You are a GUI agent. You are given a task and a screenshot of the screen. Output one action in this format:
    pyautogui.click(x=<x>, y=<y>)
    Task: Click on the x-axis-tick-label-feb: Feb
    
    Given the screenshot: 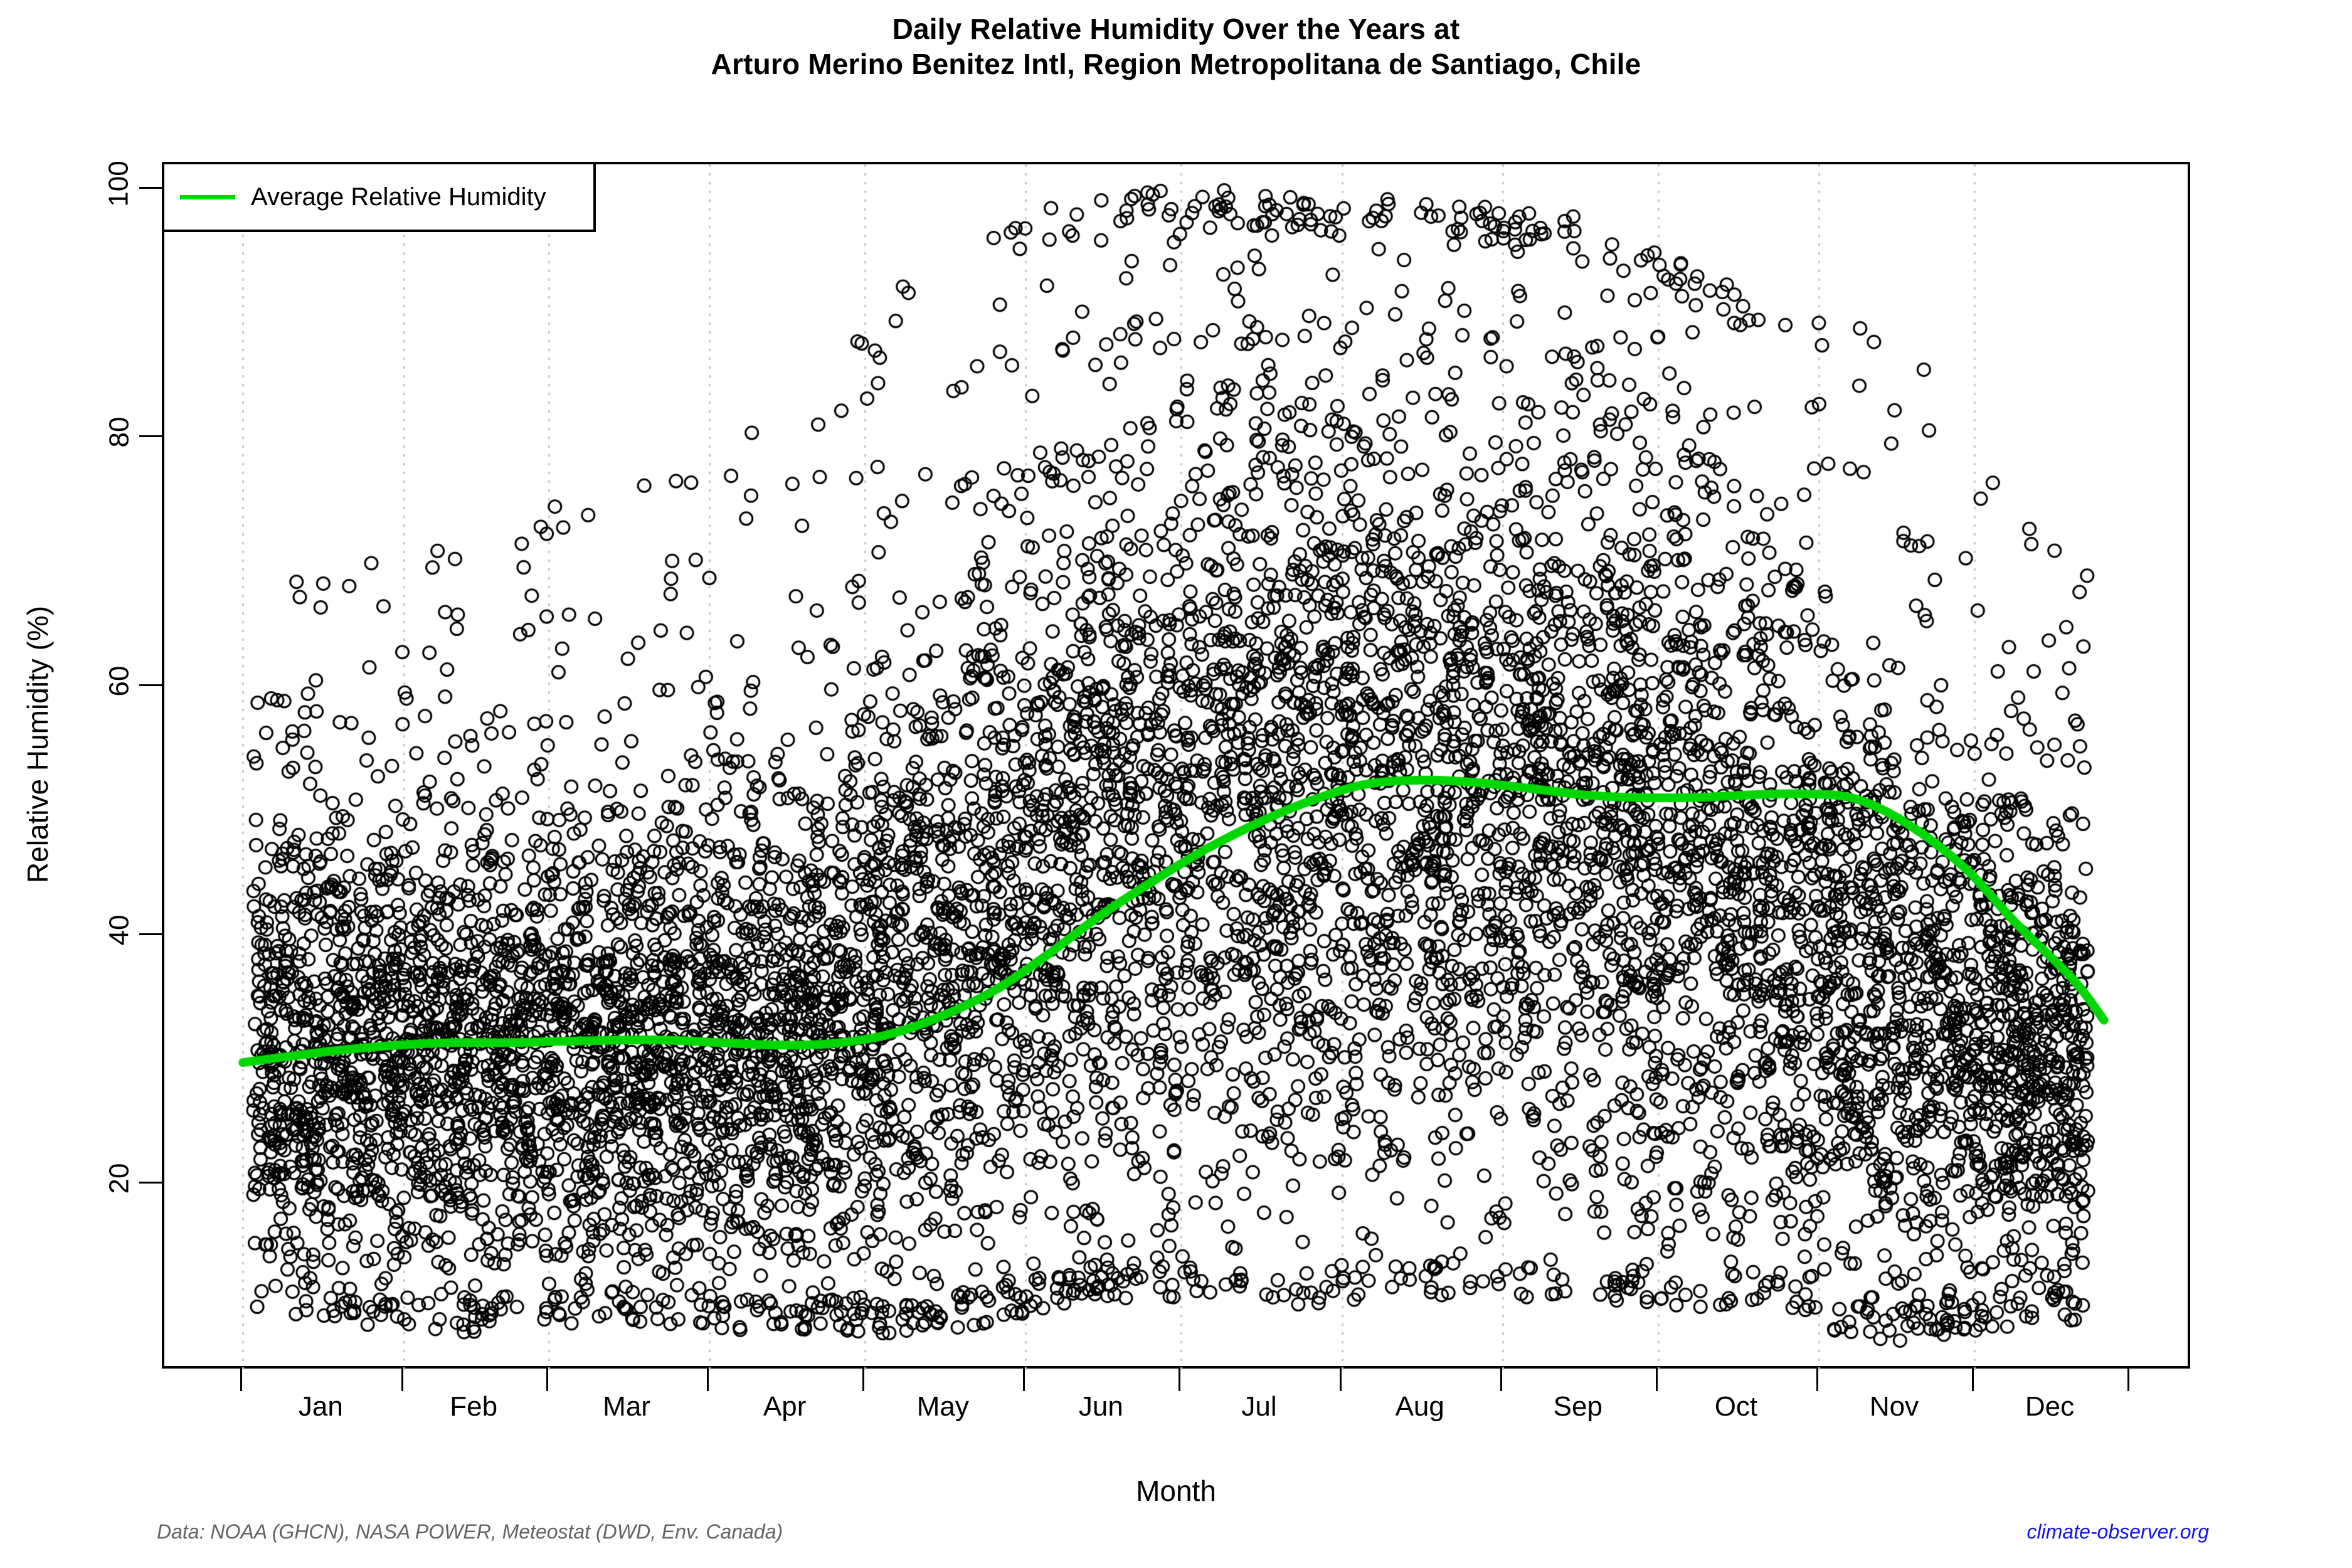 What is the action you would take?
    pyautogui.click(x=474, y=1407)
    